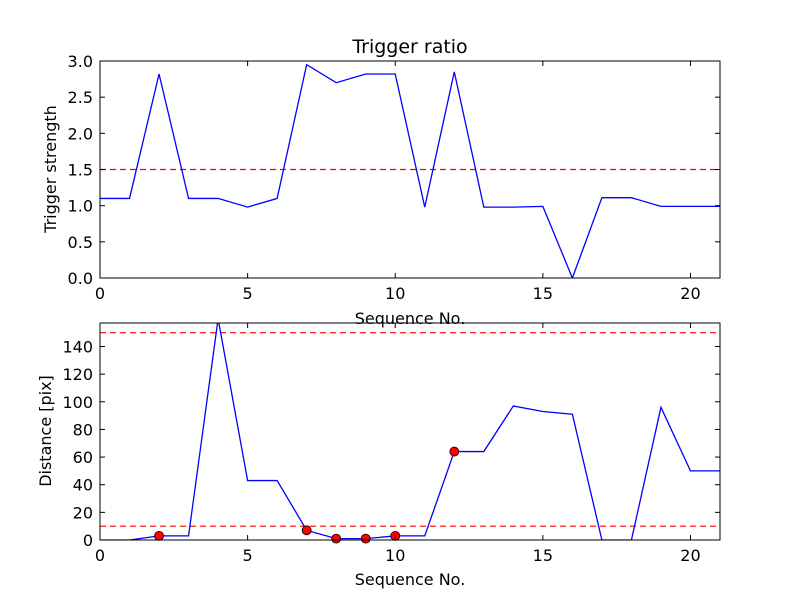  I want to click on y-tick-label: 2.5, so click(80, 97).